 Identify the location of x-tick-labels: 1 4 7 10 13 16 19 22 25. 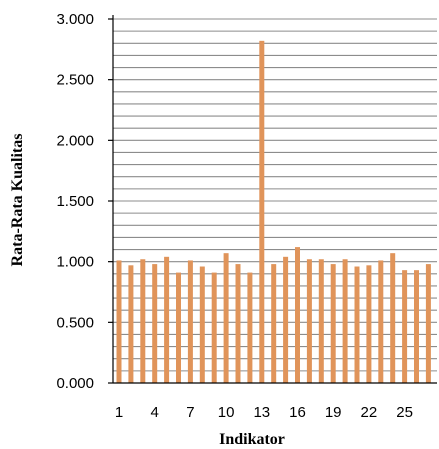
(264, 412).